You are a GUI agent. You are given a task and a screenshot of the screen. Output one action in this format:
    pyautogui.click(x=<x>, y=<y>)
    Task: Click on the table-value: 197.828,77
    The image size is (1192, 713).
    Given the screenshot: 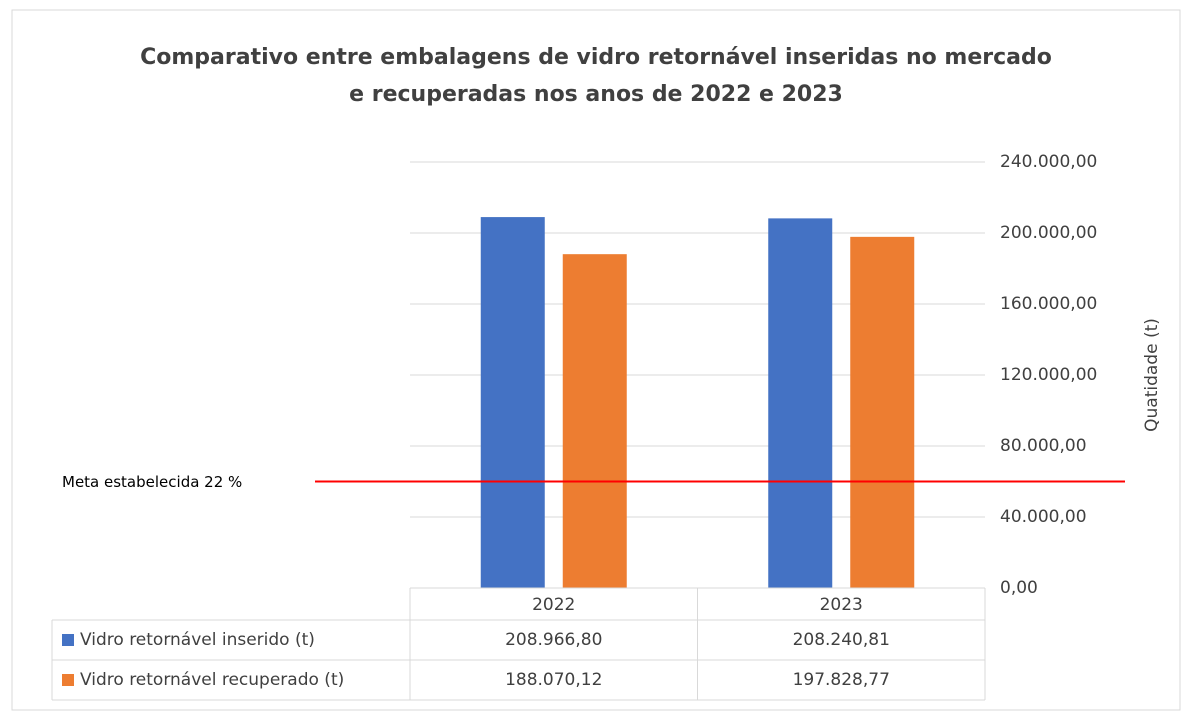 What is the action you would take?
    pyautogui.click(x=841, y=680)
    